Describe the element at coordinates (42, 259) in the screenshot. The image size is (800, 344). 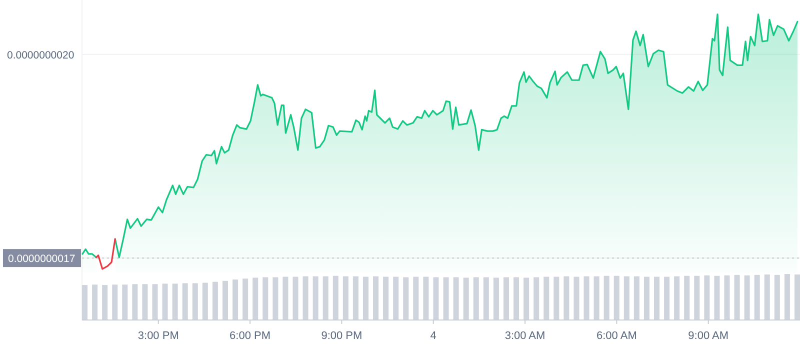
I see `y-tick-label: 0.0000000017` at that location.